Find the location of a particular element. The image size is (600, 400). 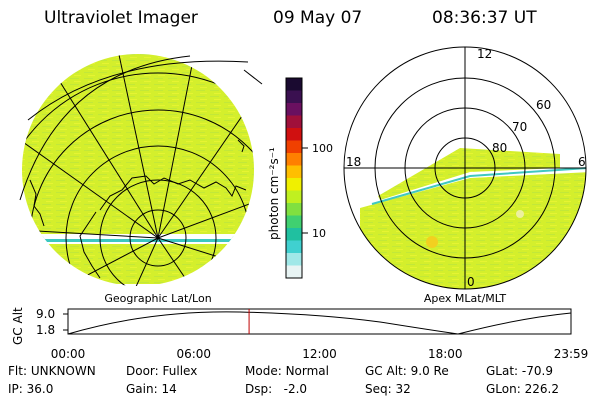

status-gain: Gain: 14 is located at coordinates (151, 389).